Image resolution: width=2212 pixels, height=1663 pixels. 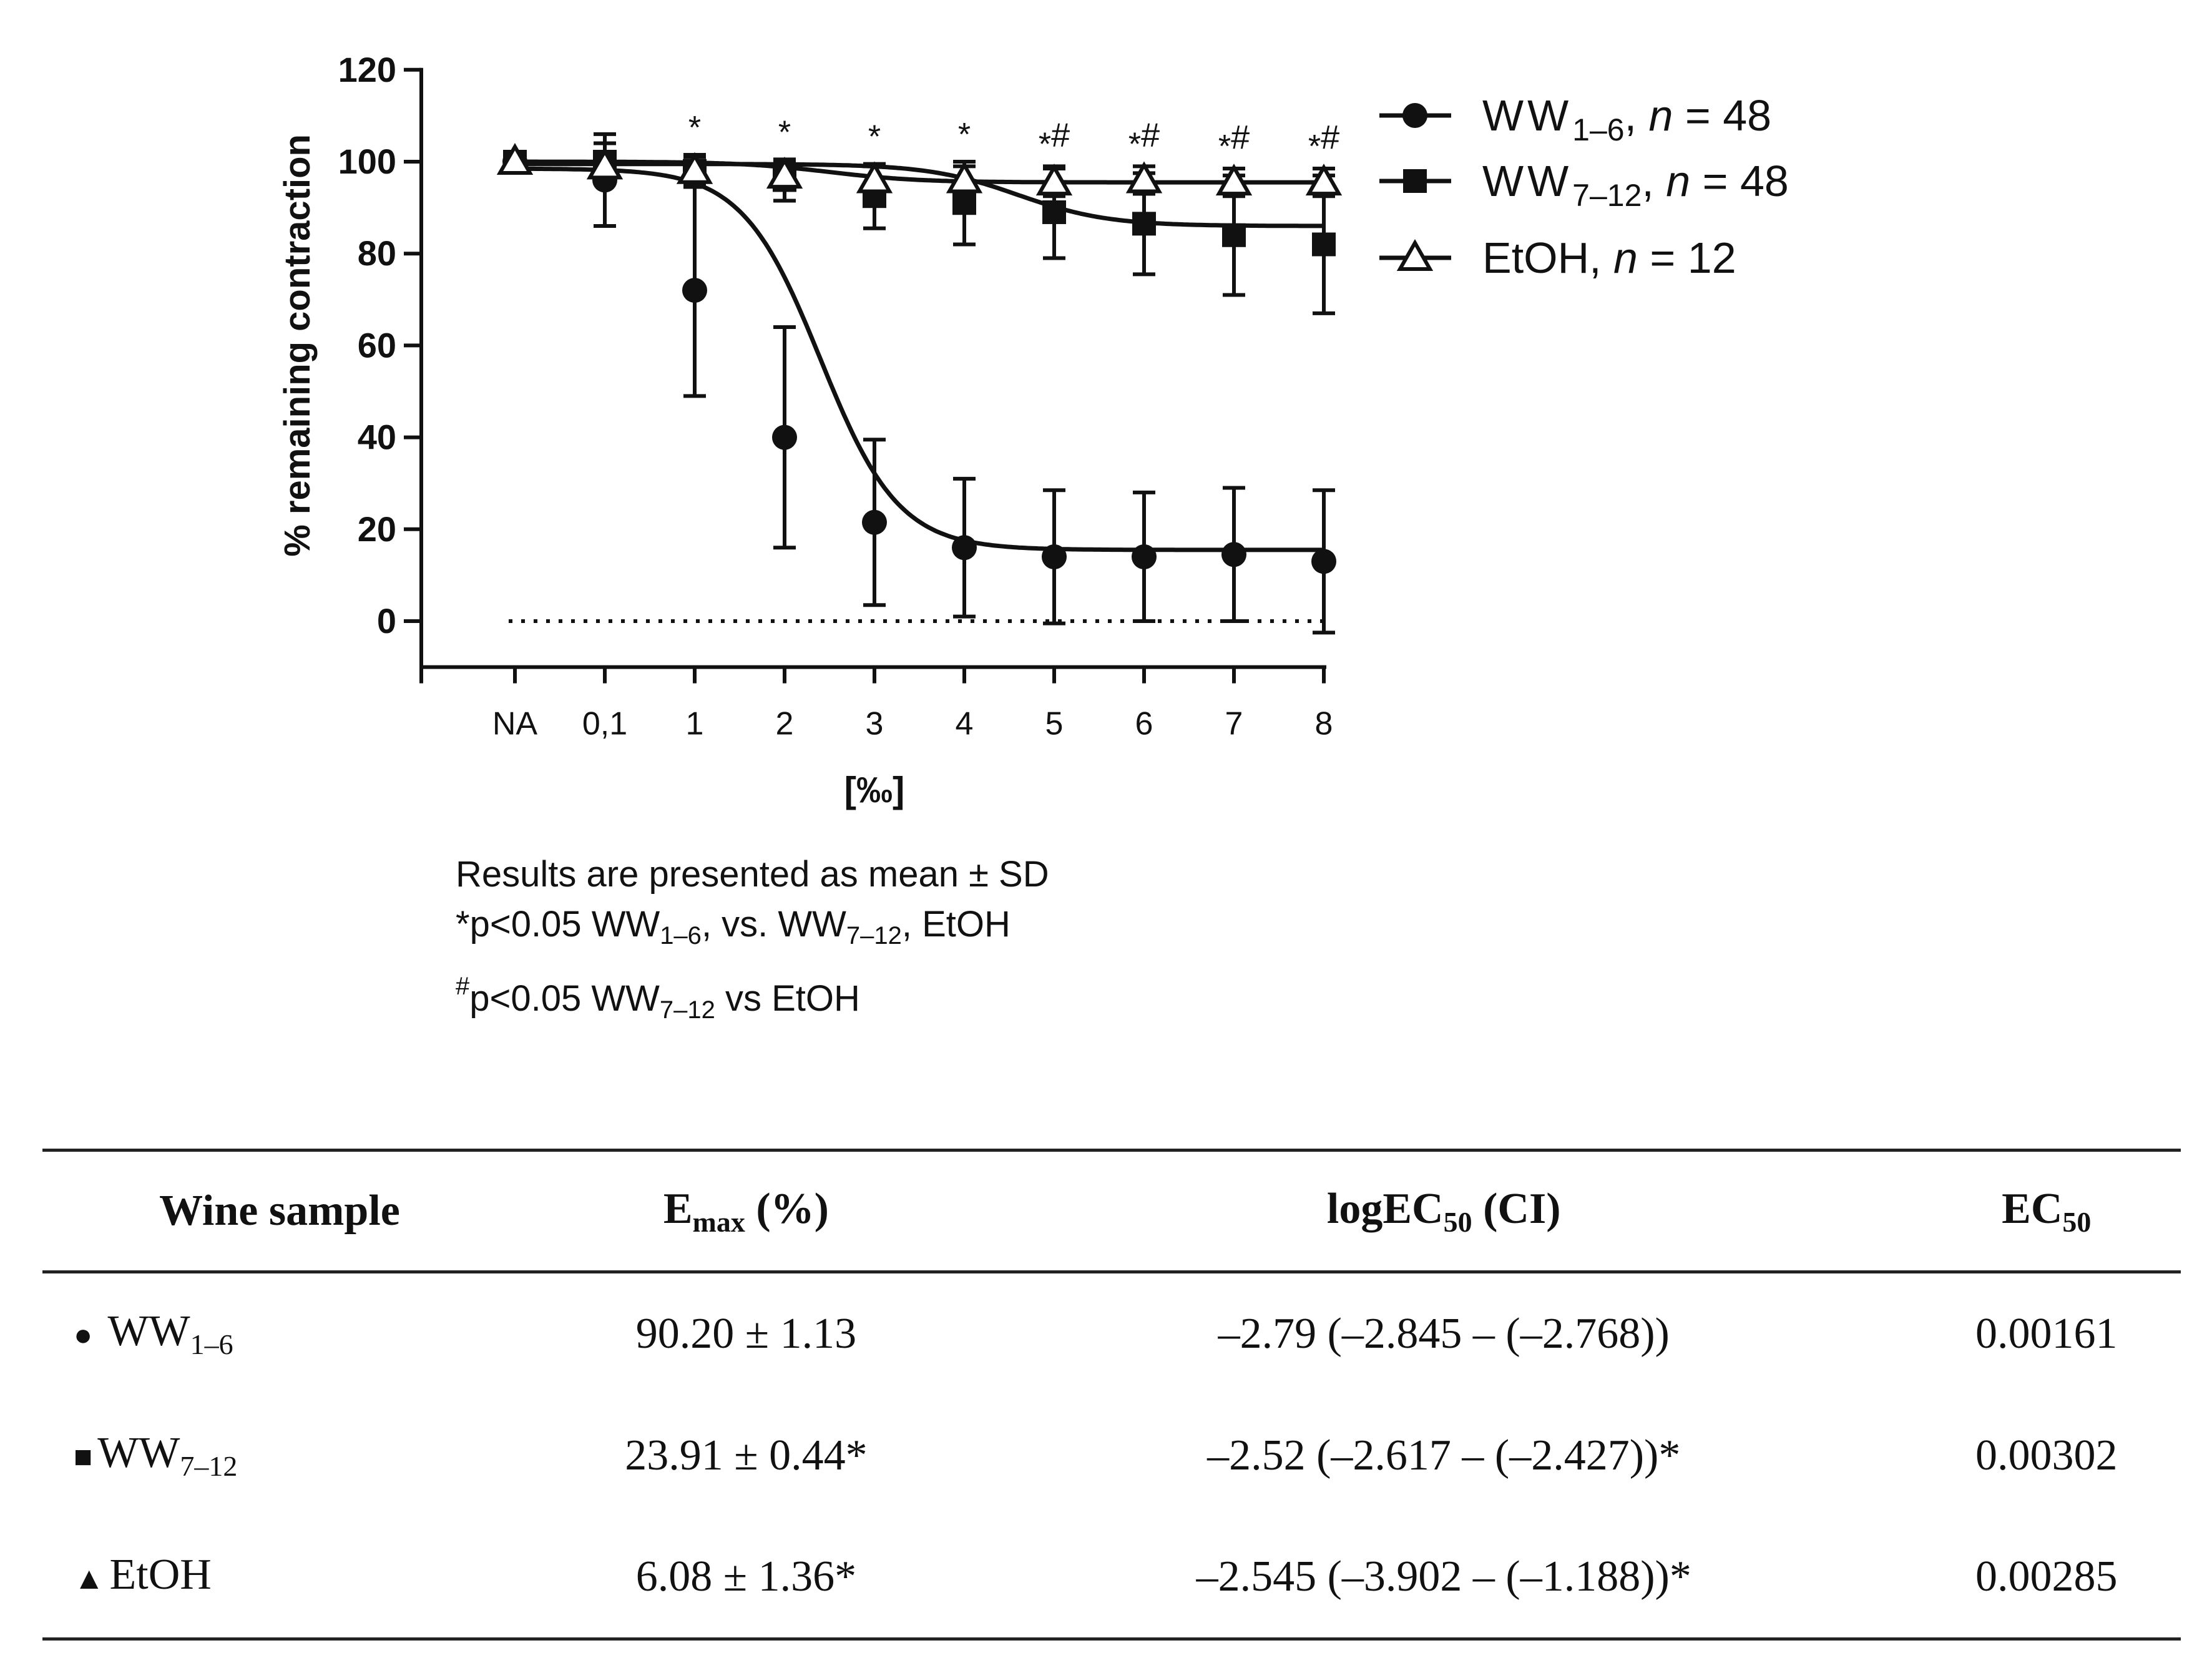 I want to click on legend: WW1–6, n = 48 WW7–12, n = 48 EtOH, n = 12, so click(x=1584, y=187).